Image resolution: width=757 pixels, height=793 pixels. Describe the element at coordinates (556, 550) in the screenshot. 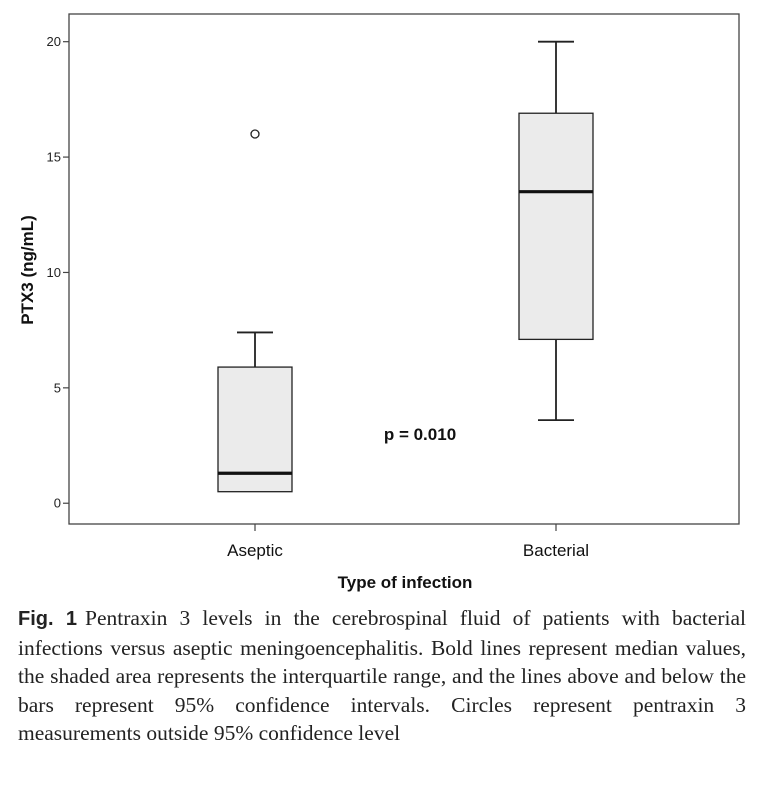

I see `x-category-label: Bacterial` at that location.